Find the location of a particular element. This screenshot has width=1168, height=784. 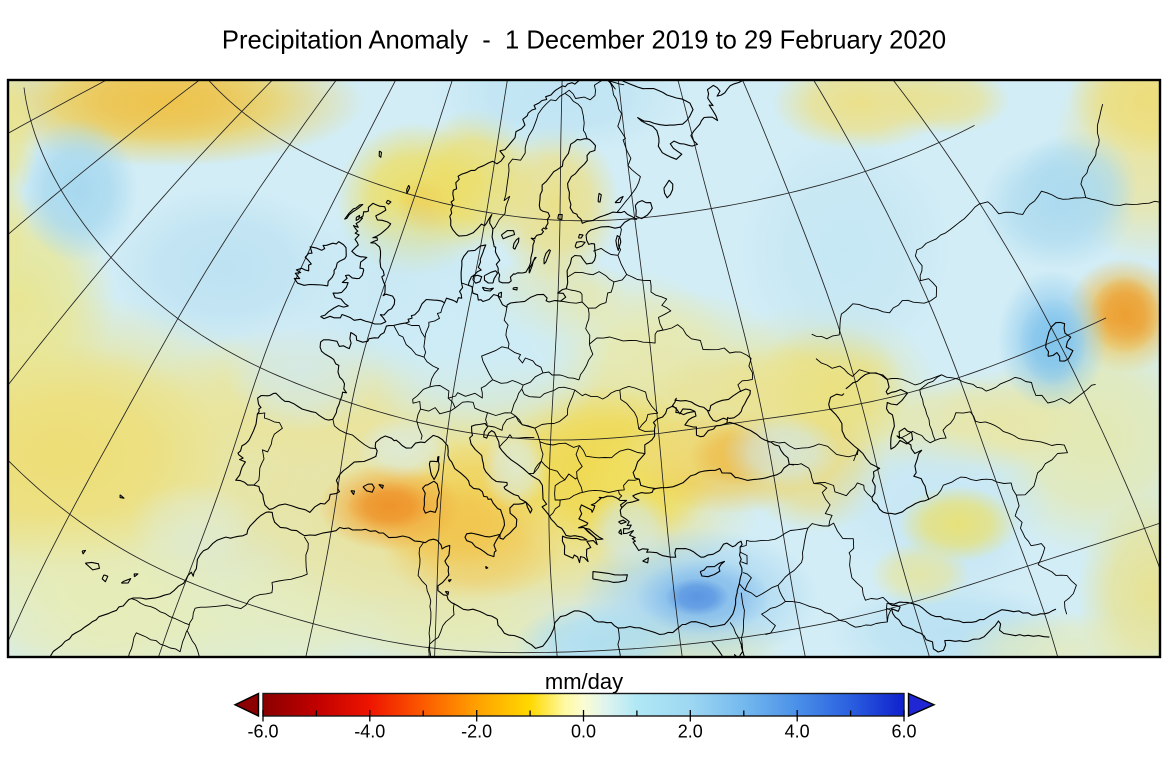

svg-text: 4.0 is located at coordinates (797, 732).